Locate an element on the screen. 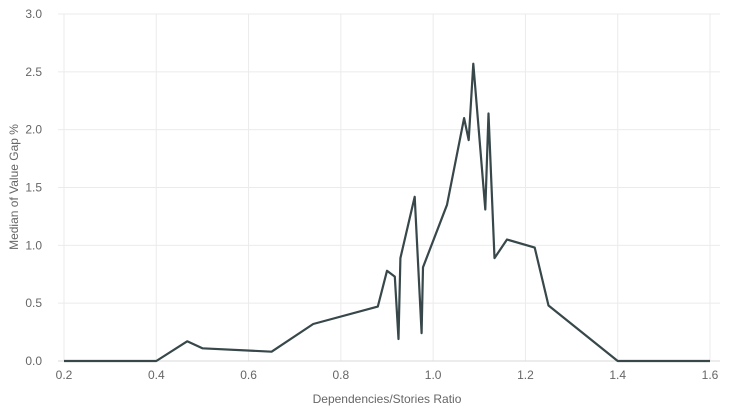  y-tick-label: 1.5 is located at coordinates (33, 188).